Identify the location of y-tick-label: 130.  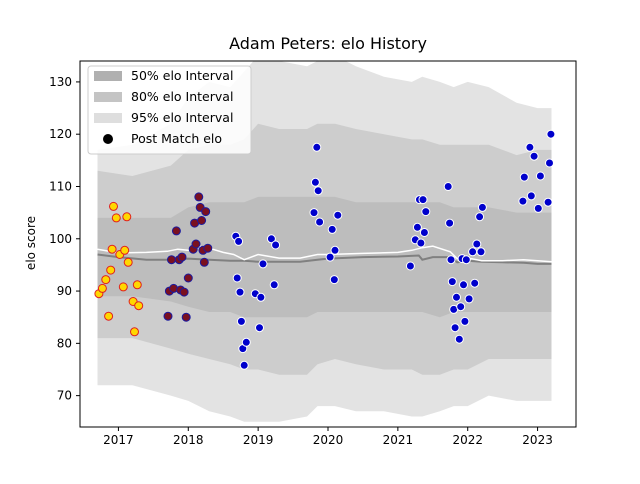
(60, 82).